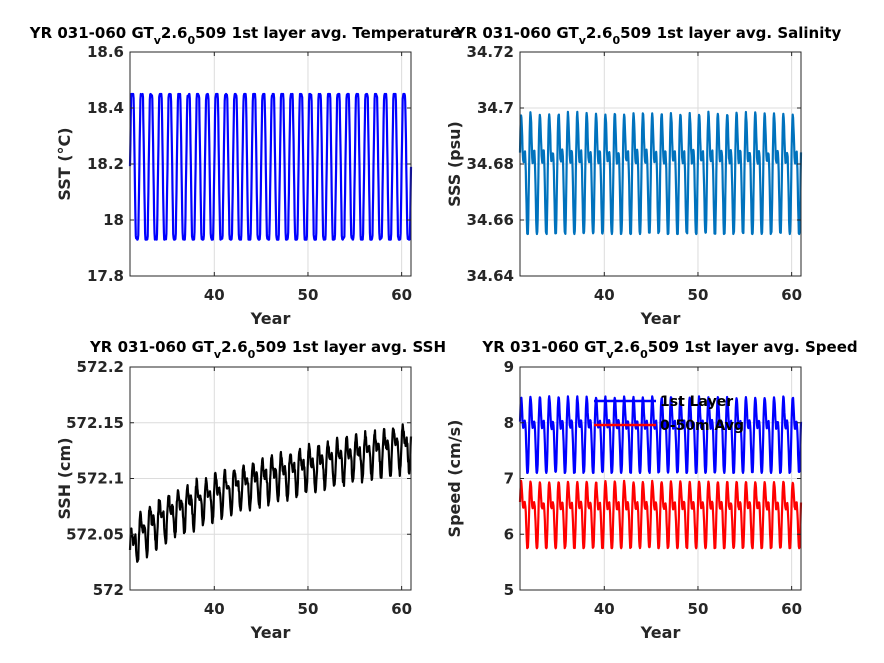  Describe the element at coordinates (702, 426) in the screenshot. I see `legend-label: 0-50m Avg` at that location.